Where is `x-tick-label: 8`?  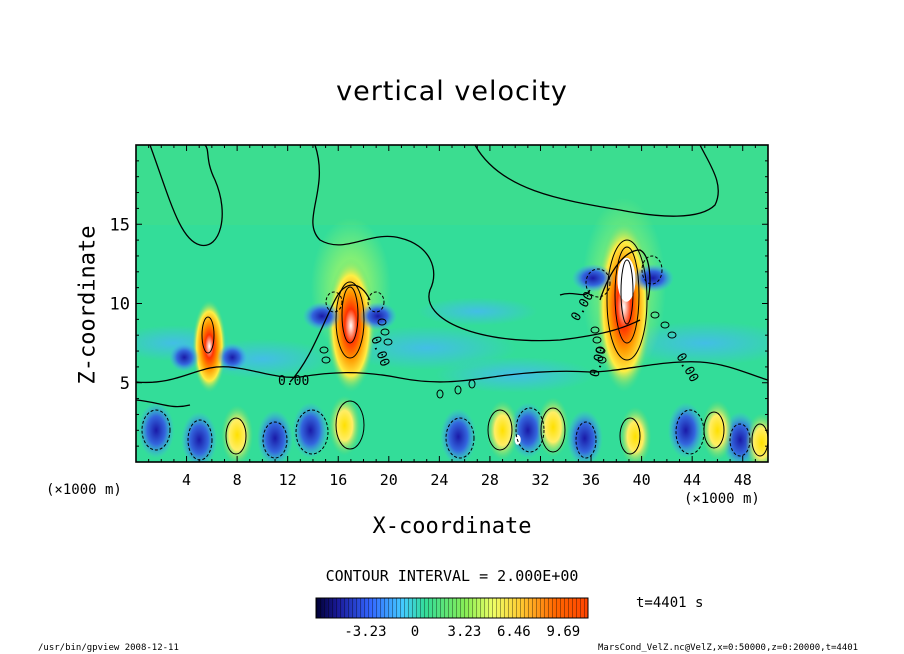 x-tick-label: 8 is located at coordinates (237, 480).